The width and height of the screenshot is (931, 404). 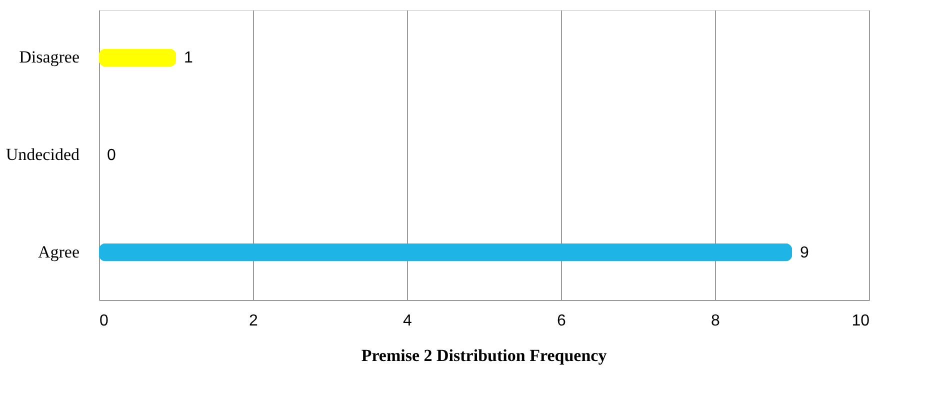 What do you see at coordinates (561, 321) in the screenshot?
I see `x-tick-label: 6` at bounding box center [561, 321].